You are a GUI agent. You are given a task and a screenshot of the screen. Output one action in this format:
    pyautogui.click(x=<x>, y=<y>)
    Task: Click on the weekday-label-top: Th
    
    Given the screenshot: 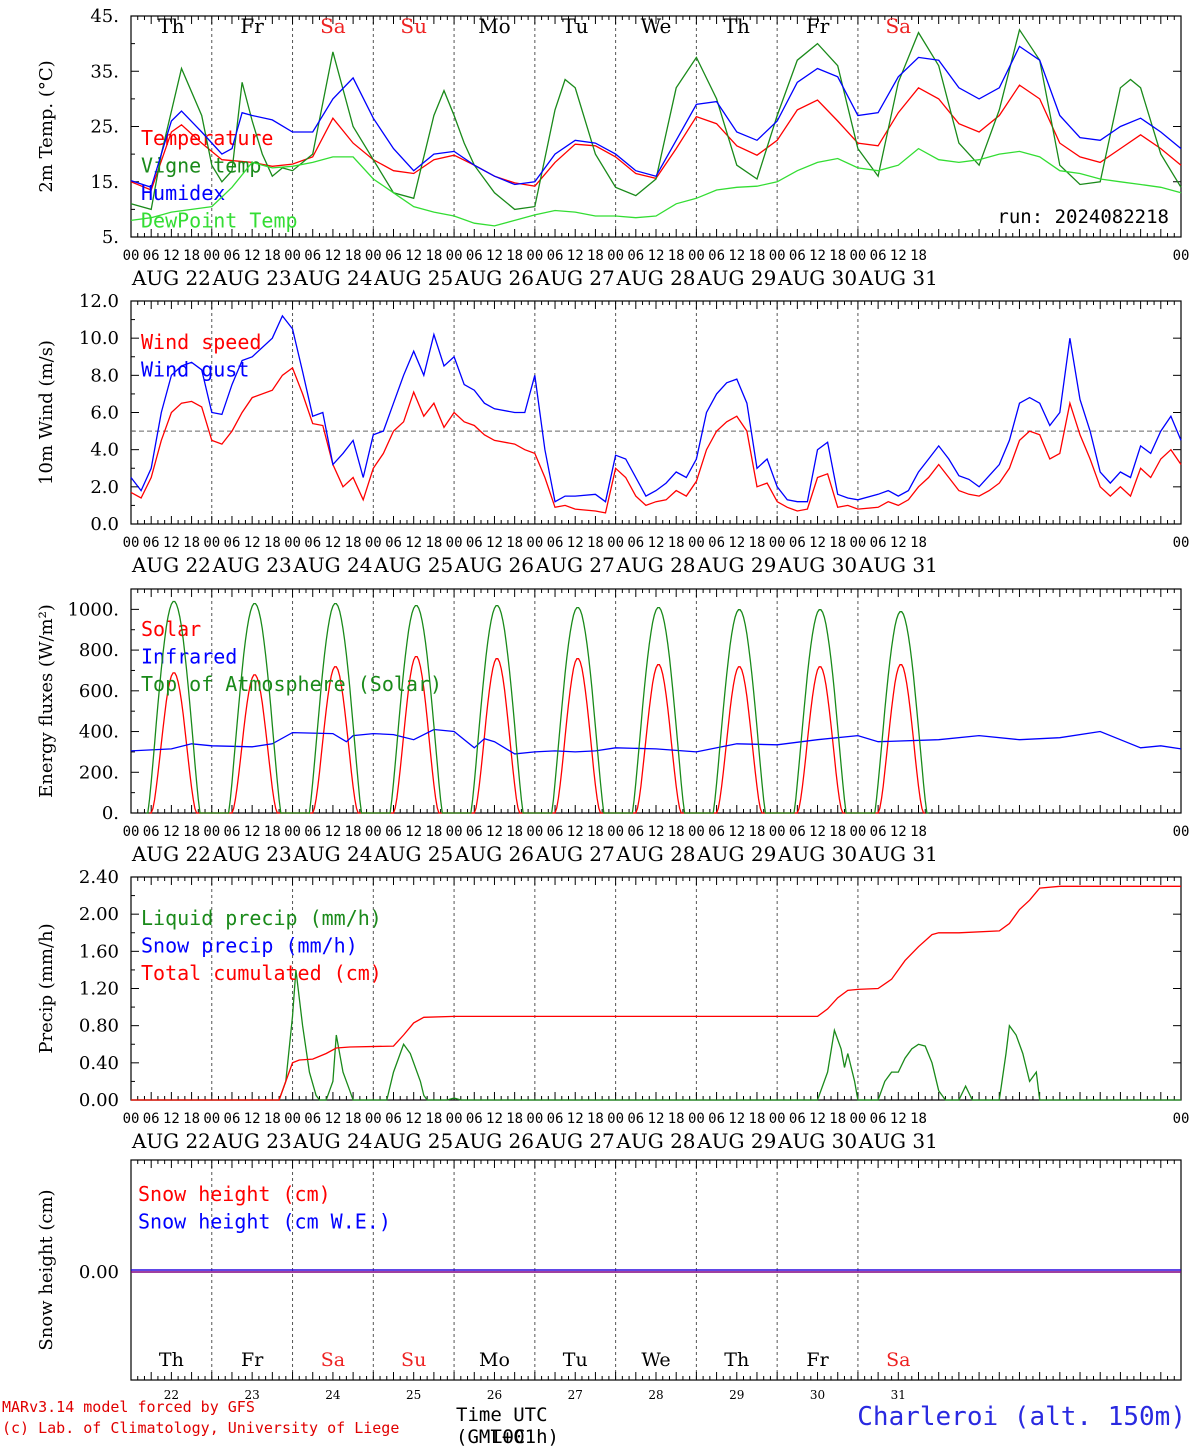 What is the action you would take?
    pyautogui.click(x=171, y=26)
    